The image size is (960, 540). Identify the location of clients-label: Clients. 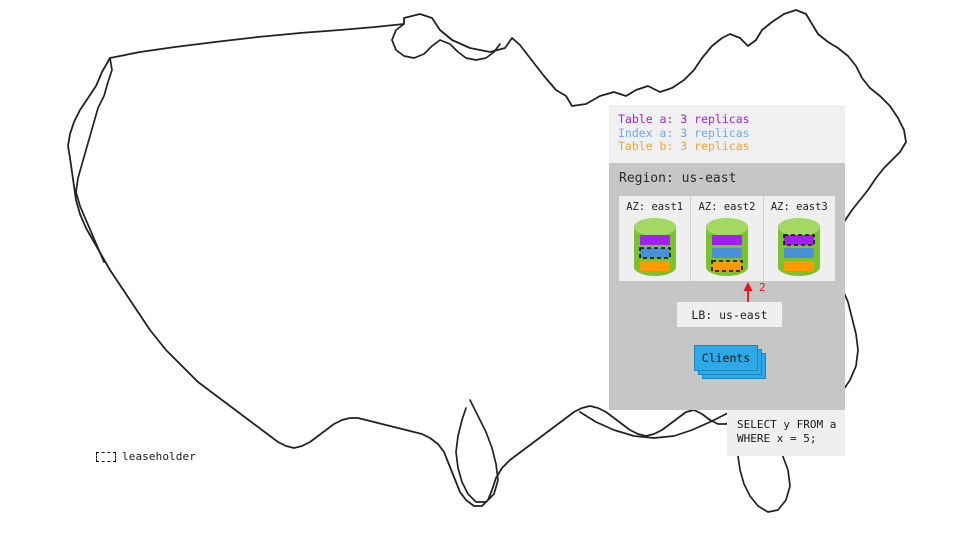
(726, 358).